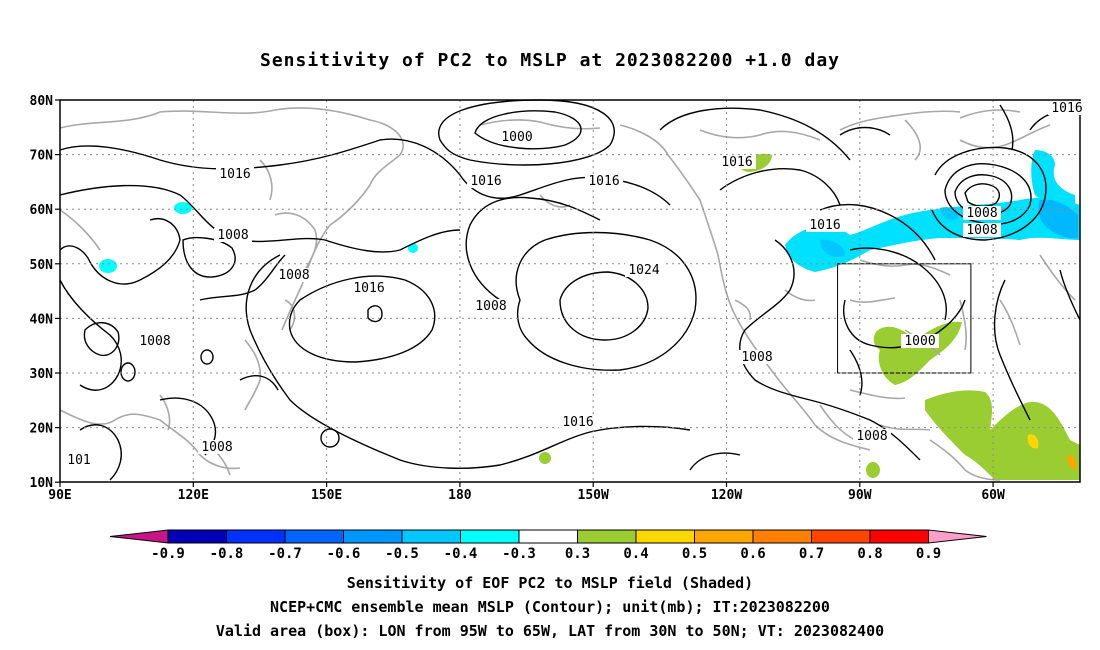  Describe the element at coordinates (860, 495) in the screenshot. I see `lon-label: 90W` at that location.